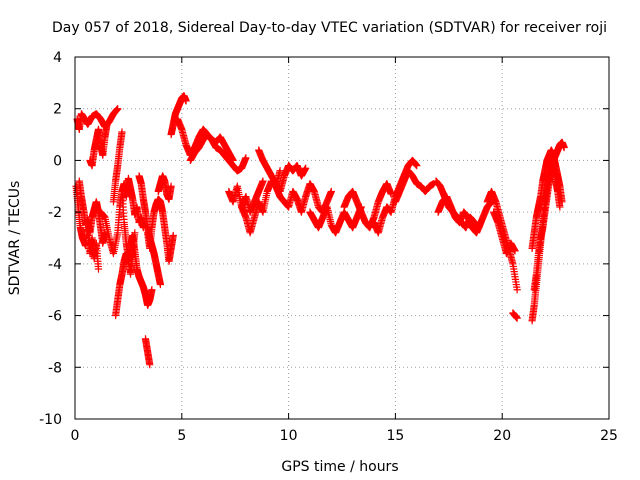  Describe the element at coordinates (609, 436) in the screenshot. I see `x-tick-label: 25` at that location.